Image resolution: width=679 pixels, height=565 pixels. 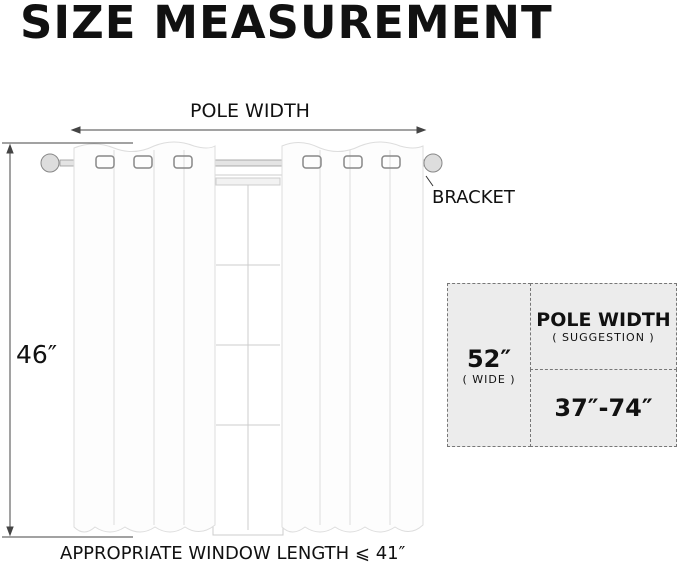 I want to click on width-value: 52″, so click(x=489, y=358).